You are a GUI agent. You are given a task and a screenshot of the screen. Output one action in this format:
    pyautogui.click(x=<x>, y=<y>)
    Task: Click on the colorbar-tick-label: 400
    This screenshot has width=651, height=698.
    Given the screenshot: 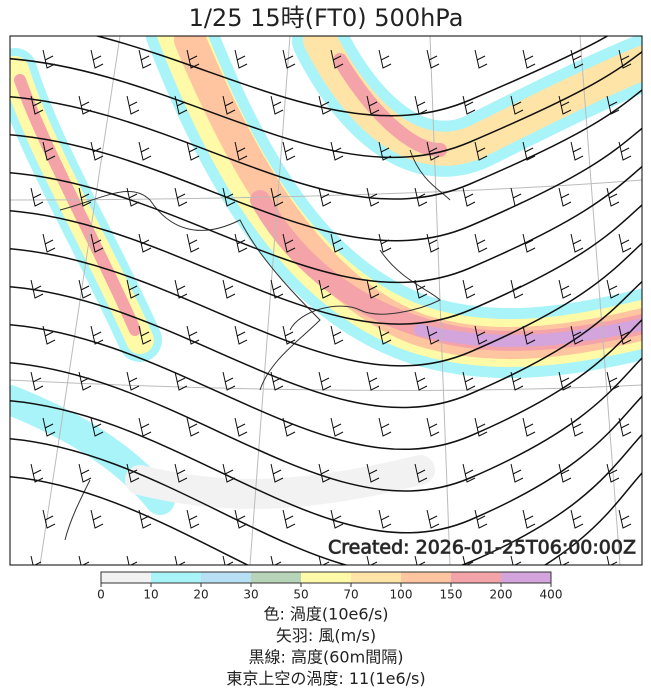 What is the action you would take?
    pyautogui.click(x=551, y=595)
    